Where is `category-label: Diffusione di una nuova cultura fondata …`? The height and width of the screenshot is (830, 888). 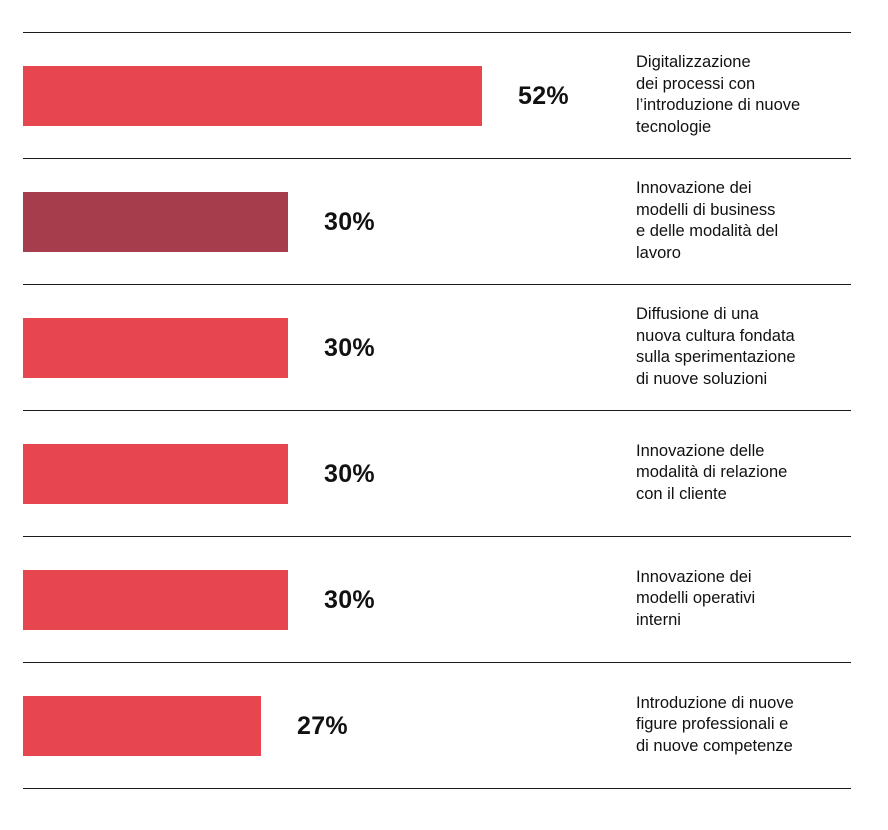
category-label: Diffusione di una nuova cultura fondata … is located at coordinates (716, 346).